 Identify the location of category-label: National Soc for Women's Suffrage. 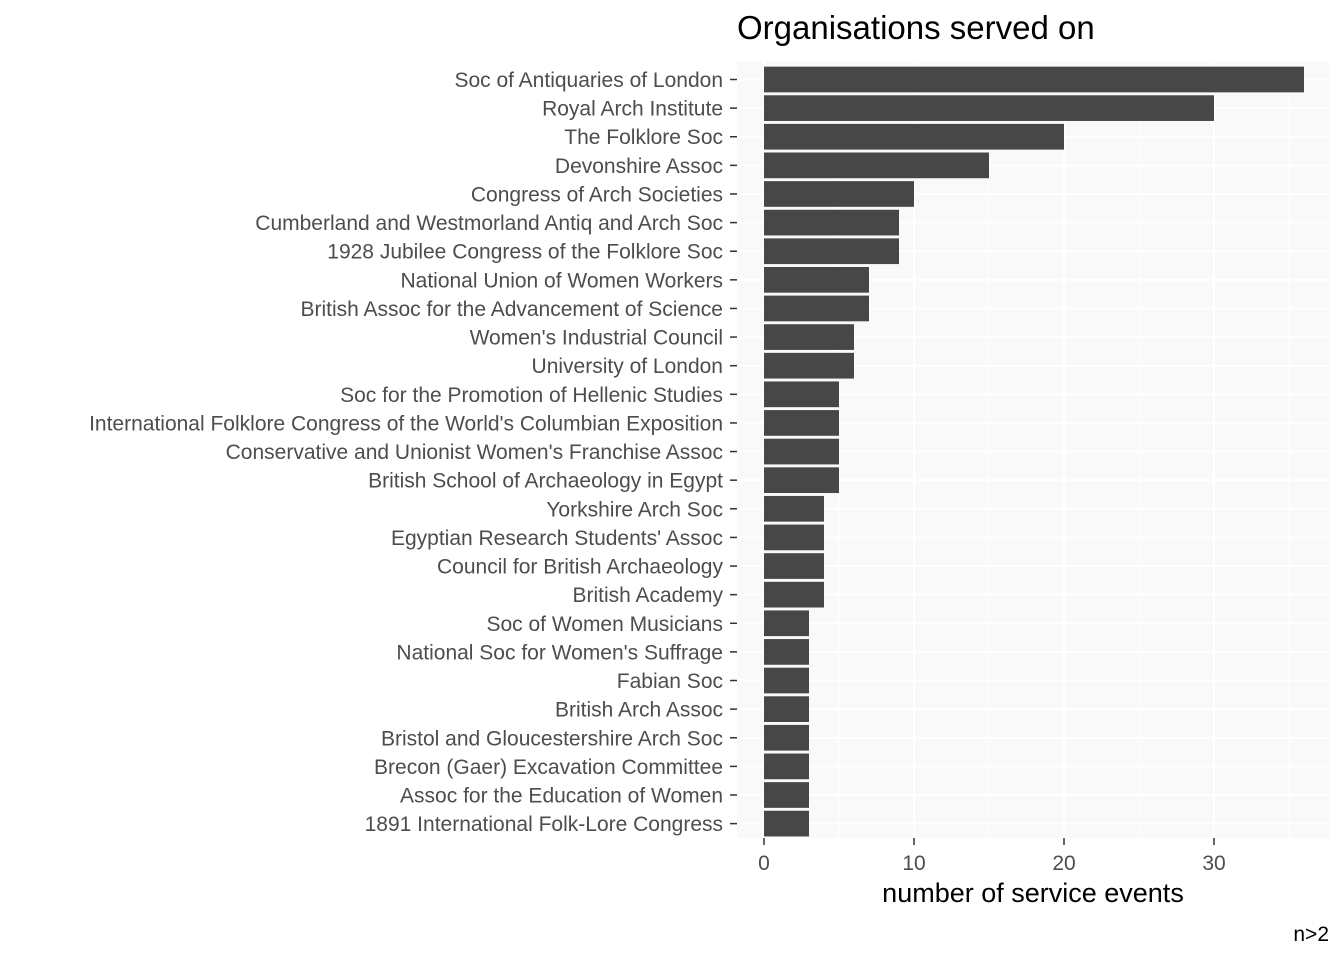
(559, 652).